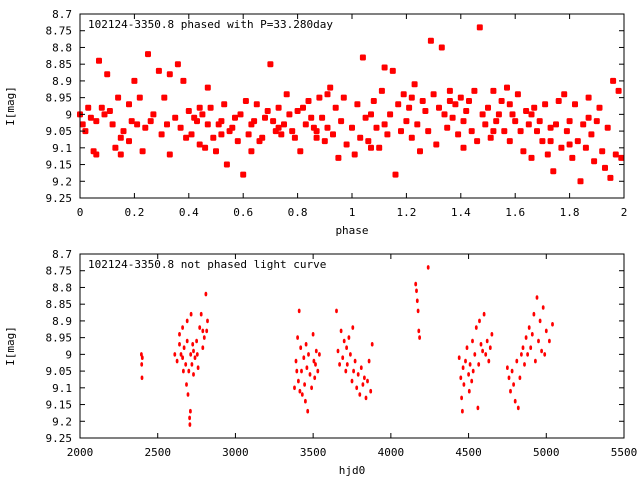  What do you see at coordinates (68, 354) in the screenshot?
I see `unphased-y-tick-label: 9` at bounding box center [68, 354].